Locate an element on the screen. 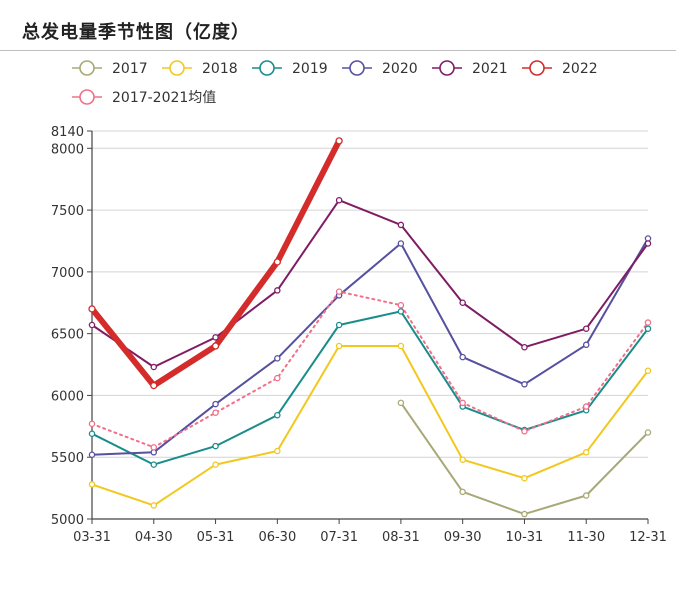 This screenshot has width=690, height=598. y-tick-label: 7000 is located at coordinates (67, 273).